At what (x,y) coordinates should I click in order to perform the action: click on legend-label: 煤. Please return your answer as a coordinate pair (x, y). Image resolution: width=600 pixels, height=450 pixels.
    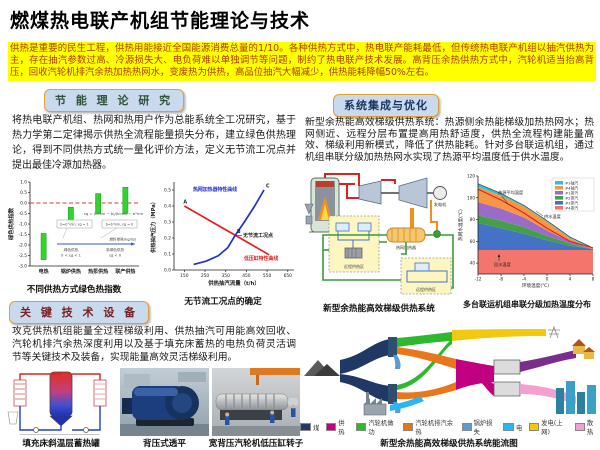
    Looking at the image, I should click on (316, 428).